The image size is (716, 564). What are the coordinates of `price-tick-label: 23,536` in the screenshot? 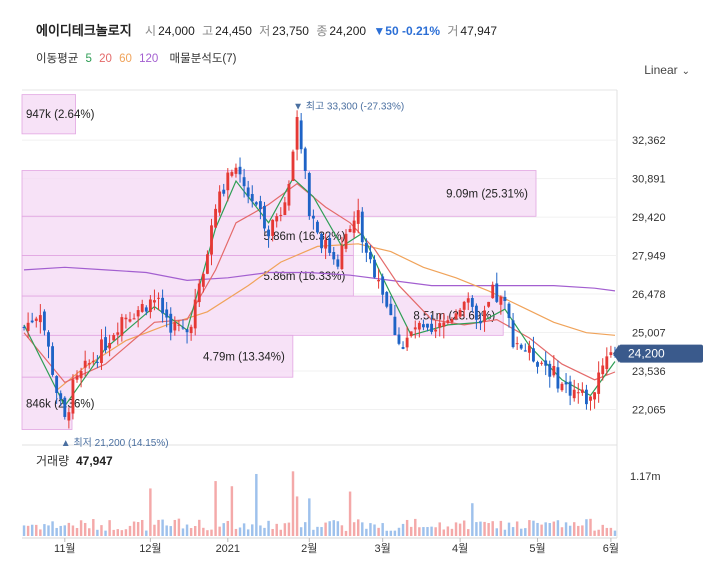 It's located at (649, 372).